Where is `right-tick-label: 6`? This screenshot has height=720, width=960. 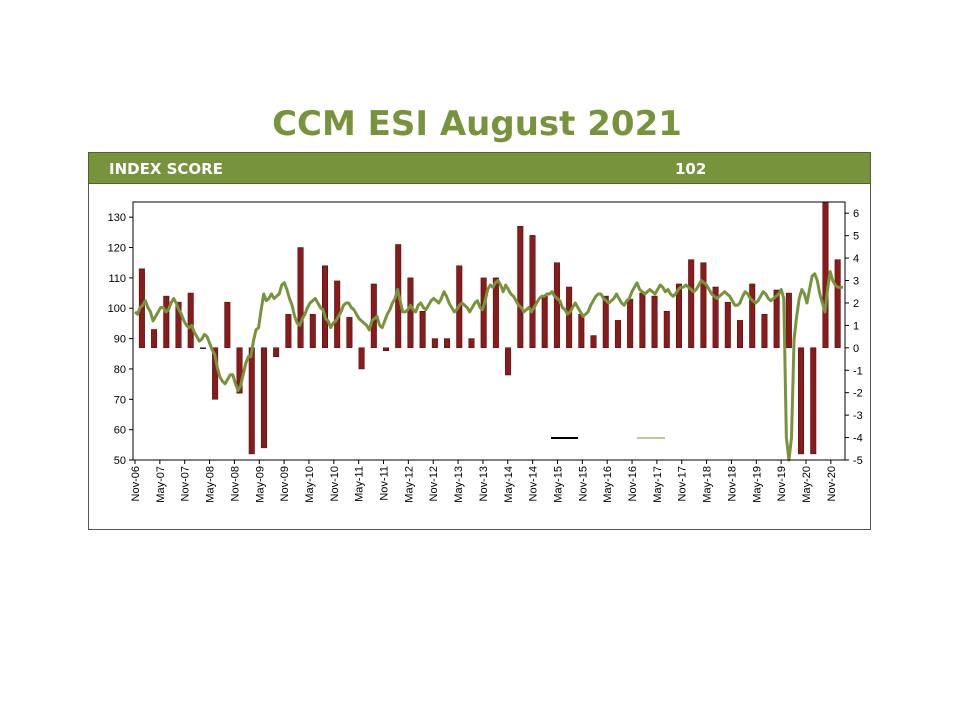
right-tick-label: 6 is located at coordinates (856, 214).